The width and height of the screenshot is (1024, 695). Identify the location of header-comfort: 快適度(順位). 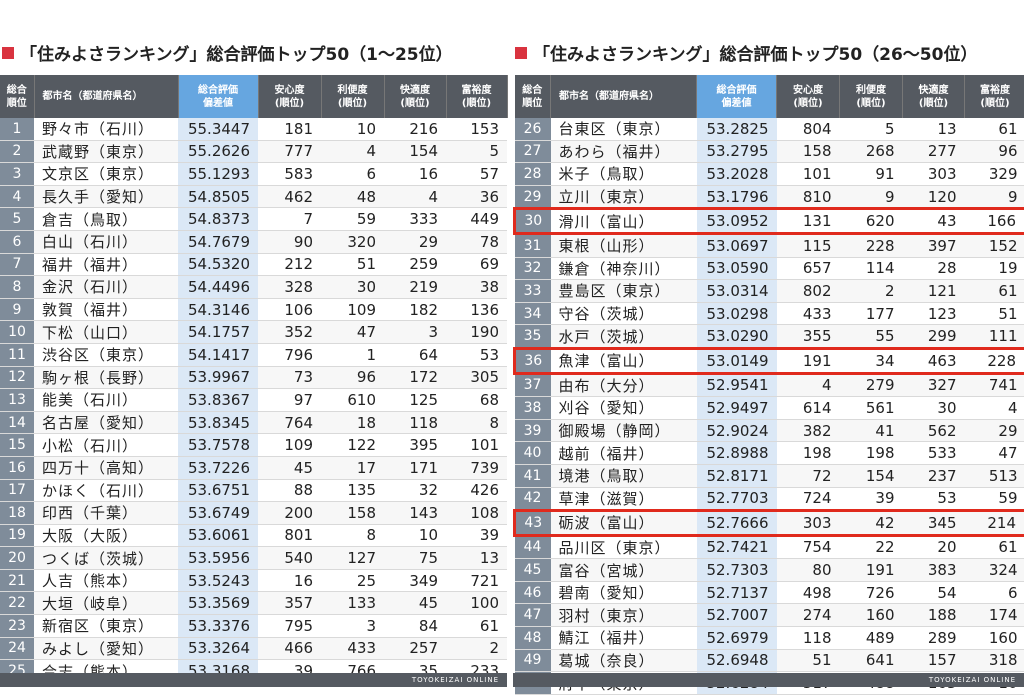
(934, 96).